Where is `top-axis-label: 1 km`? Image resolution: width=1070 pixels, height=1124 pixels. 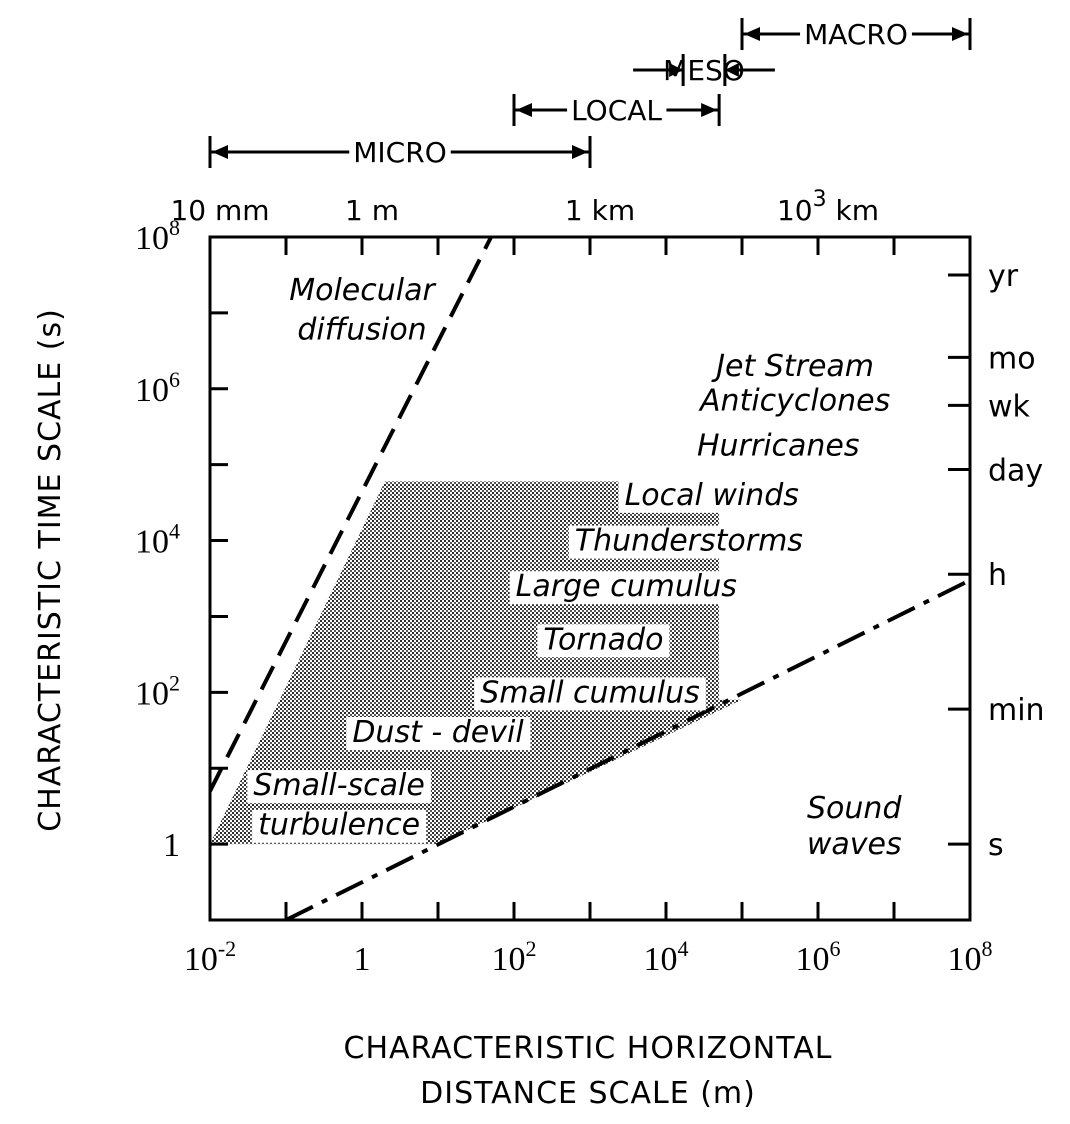
top-axis-label: 1 km is located at coordinates (600, 210).